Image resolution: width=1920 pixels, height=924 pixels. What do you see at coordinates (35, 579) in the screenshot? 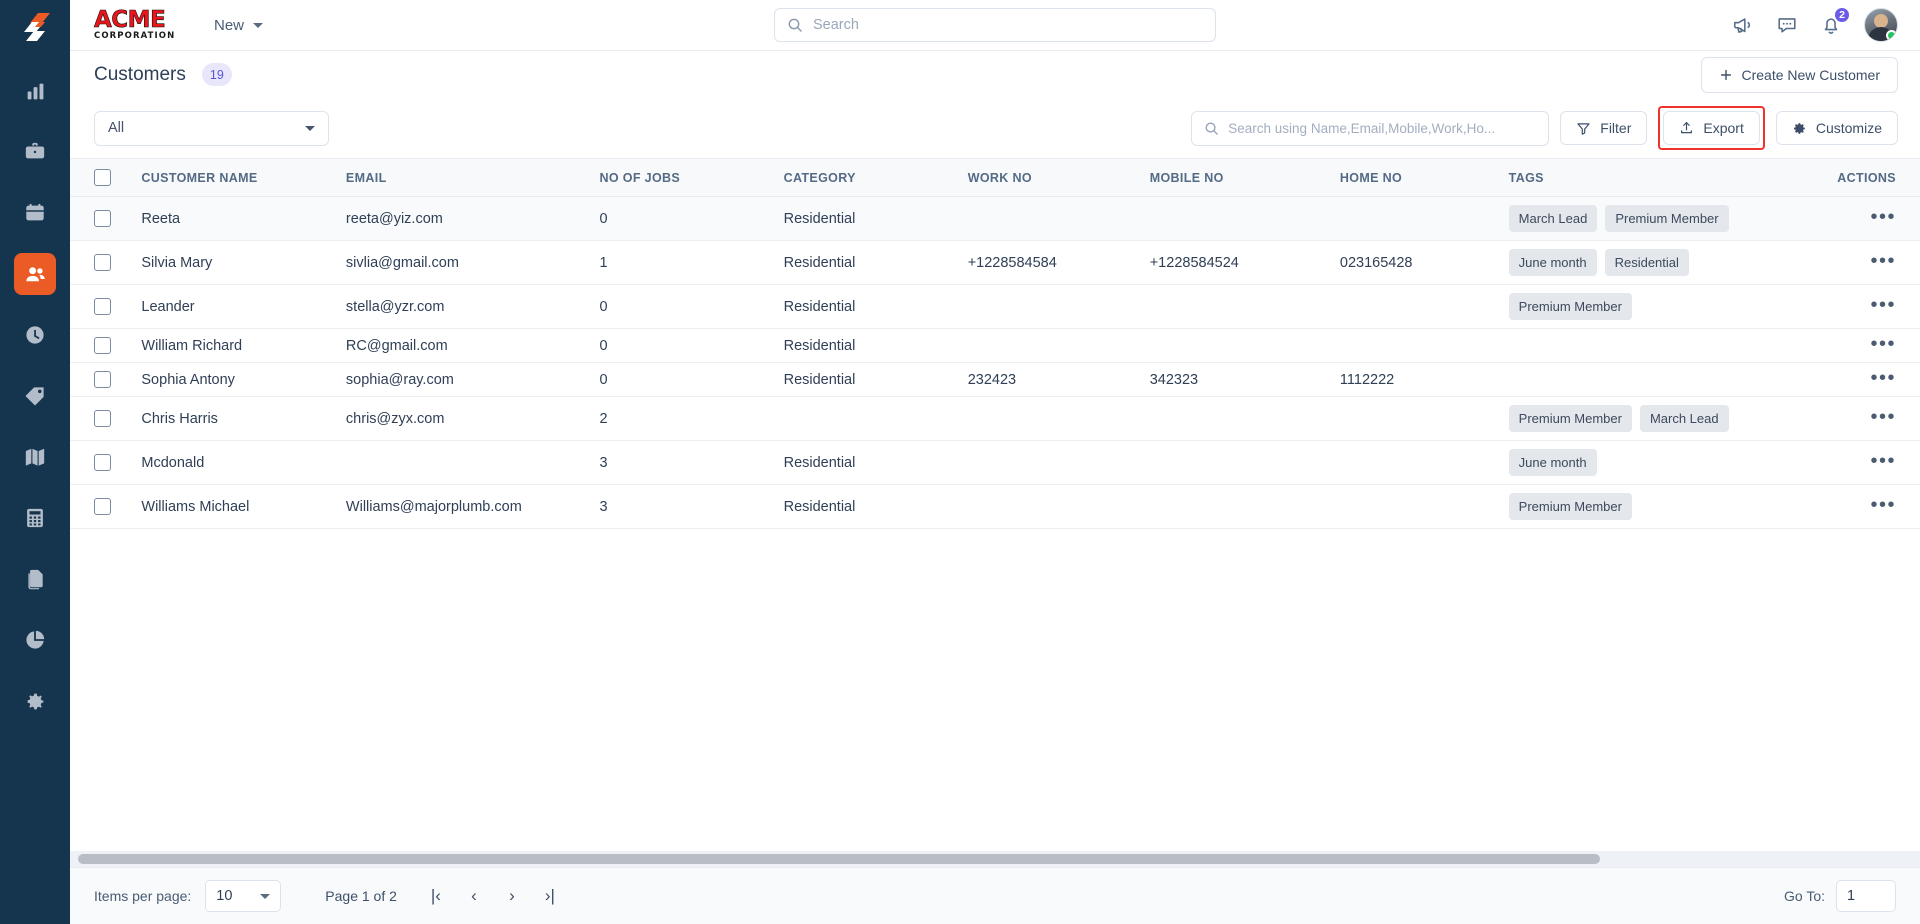
I see `sidebar-item-documents` at bounding box center [35, 579].